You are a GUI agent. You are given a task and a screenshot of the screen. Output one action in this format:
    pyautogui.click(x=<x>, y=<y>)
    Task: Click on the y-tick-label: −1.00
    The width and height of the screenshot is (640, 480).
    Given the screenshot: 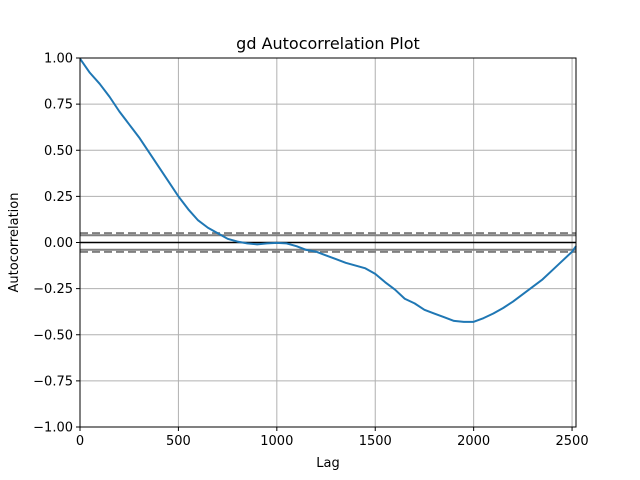 What is the action you would take?
    pyautogui.click(x=53, y=428)
    